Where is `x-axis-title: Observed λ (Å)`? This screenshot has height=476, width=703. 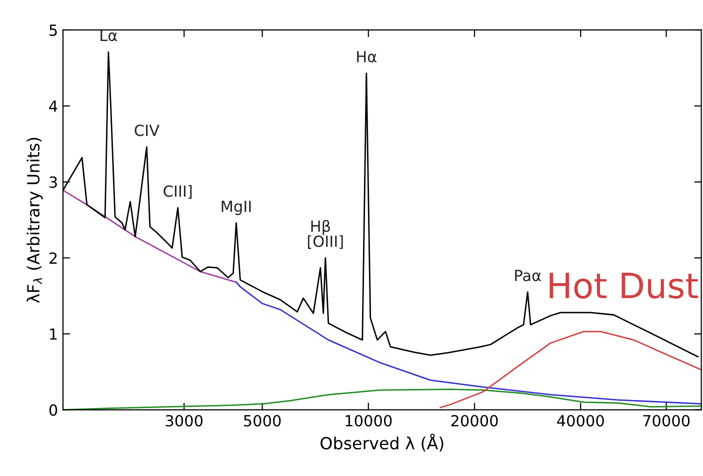 x-axis-title: Observed λ (Å) is located at coordinates (382, 443).